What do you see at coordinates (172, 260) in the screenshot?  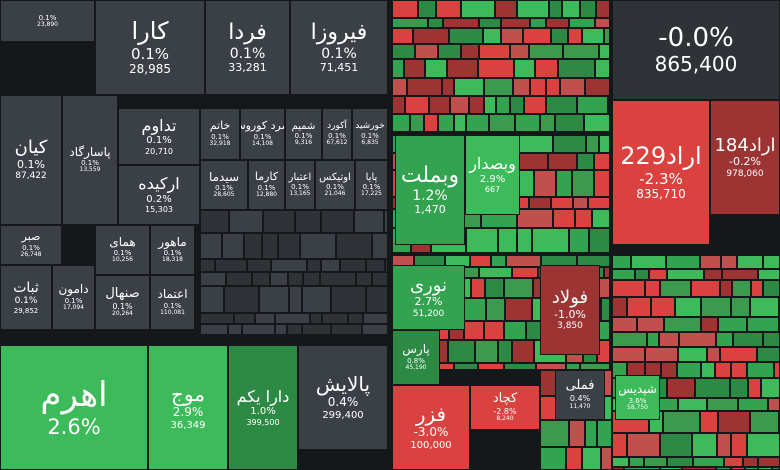 I see `tile-value: 18,318` at bounding box center [172, 260].